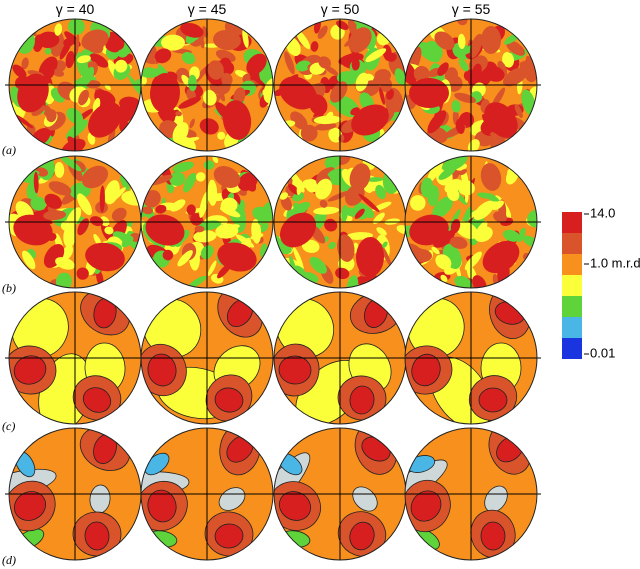  Describe the element at coordinates (75, 9) in the screenshot. I see `column-header: γ = 40` at that location.